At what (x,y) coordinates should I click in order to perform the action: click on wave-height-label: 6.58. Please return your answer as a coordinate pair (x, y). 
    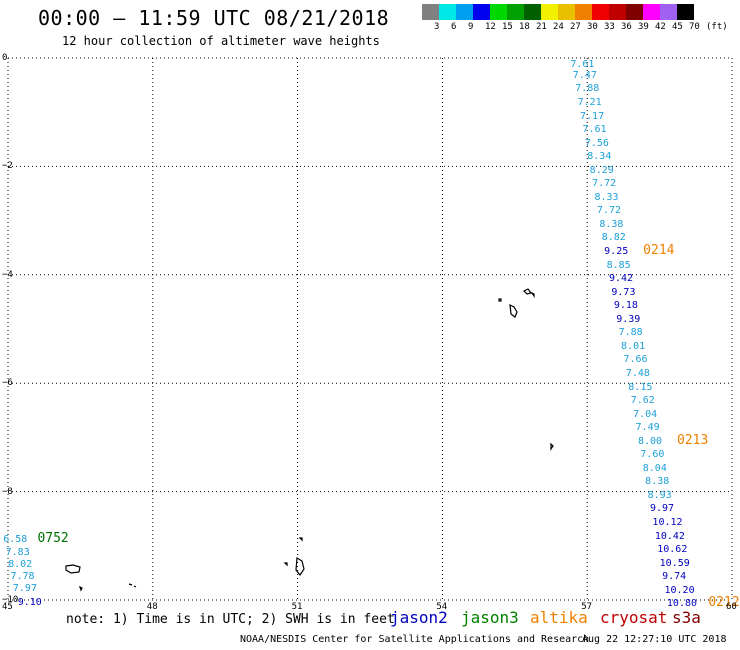
    Looking at the image, I should click on (15, 540).